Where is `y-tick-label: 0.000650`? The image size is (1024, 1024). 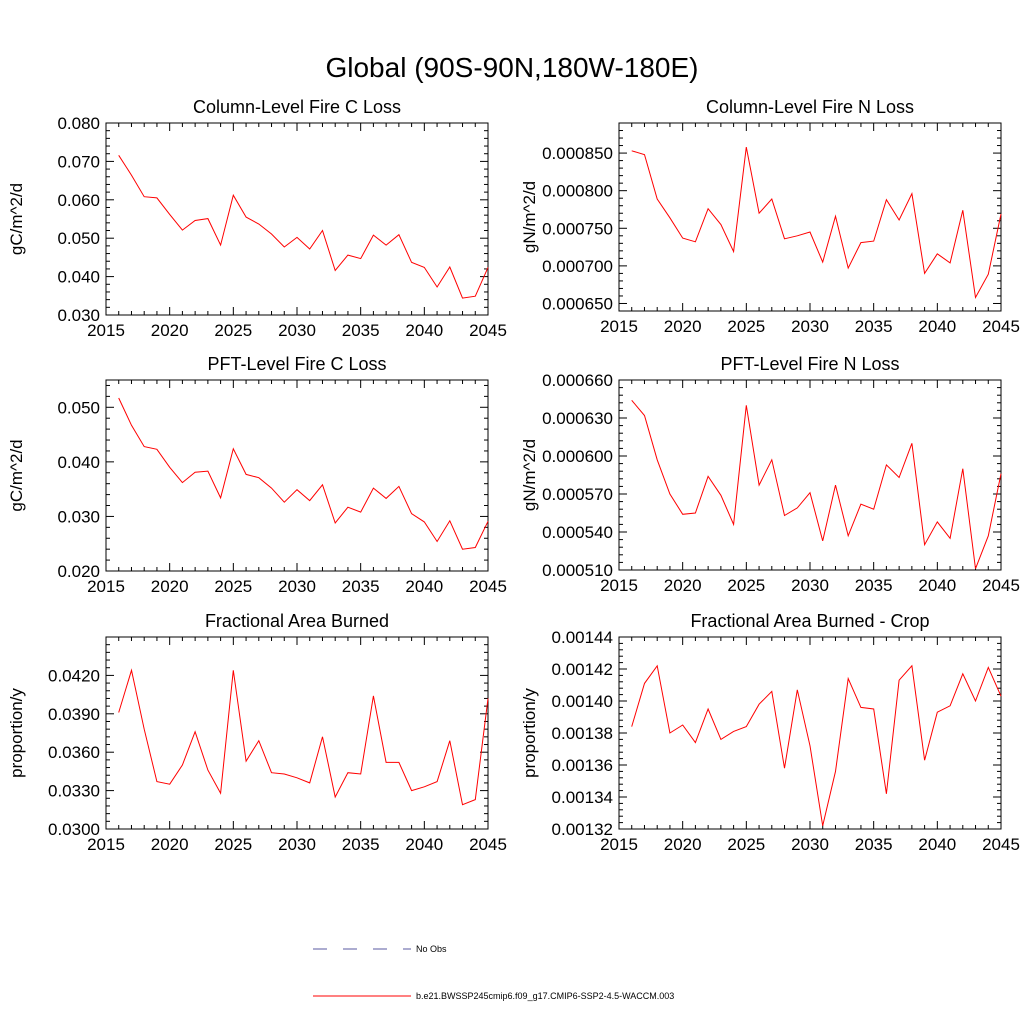
y-tick-label: 0.000650 is located at coordinates (577, 303).